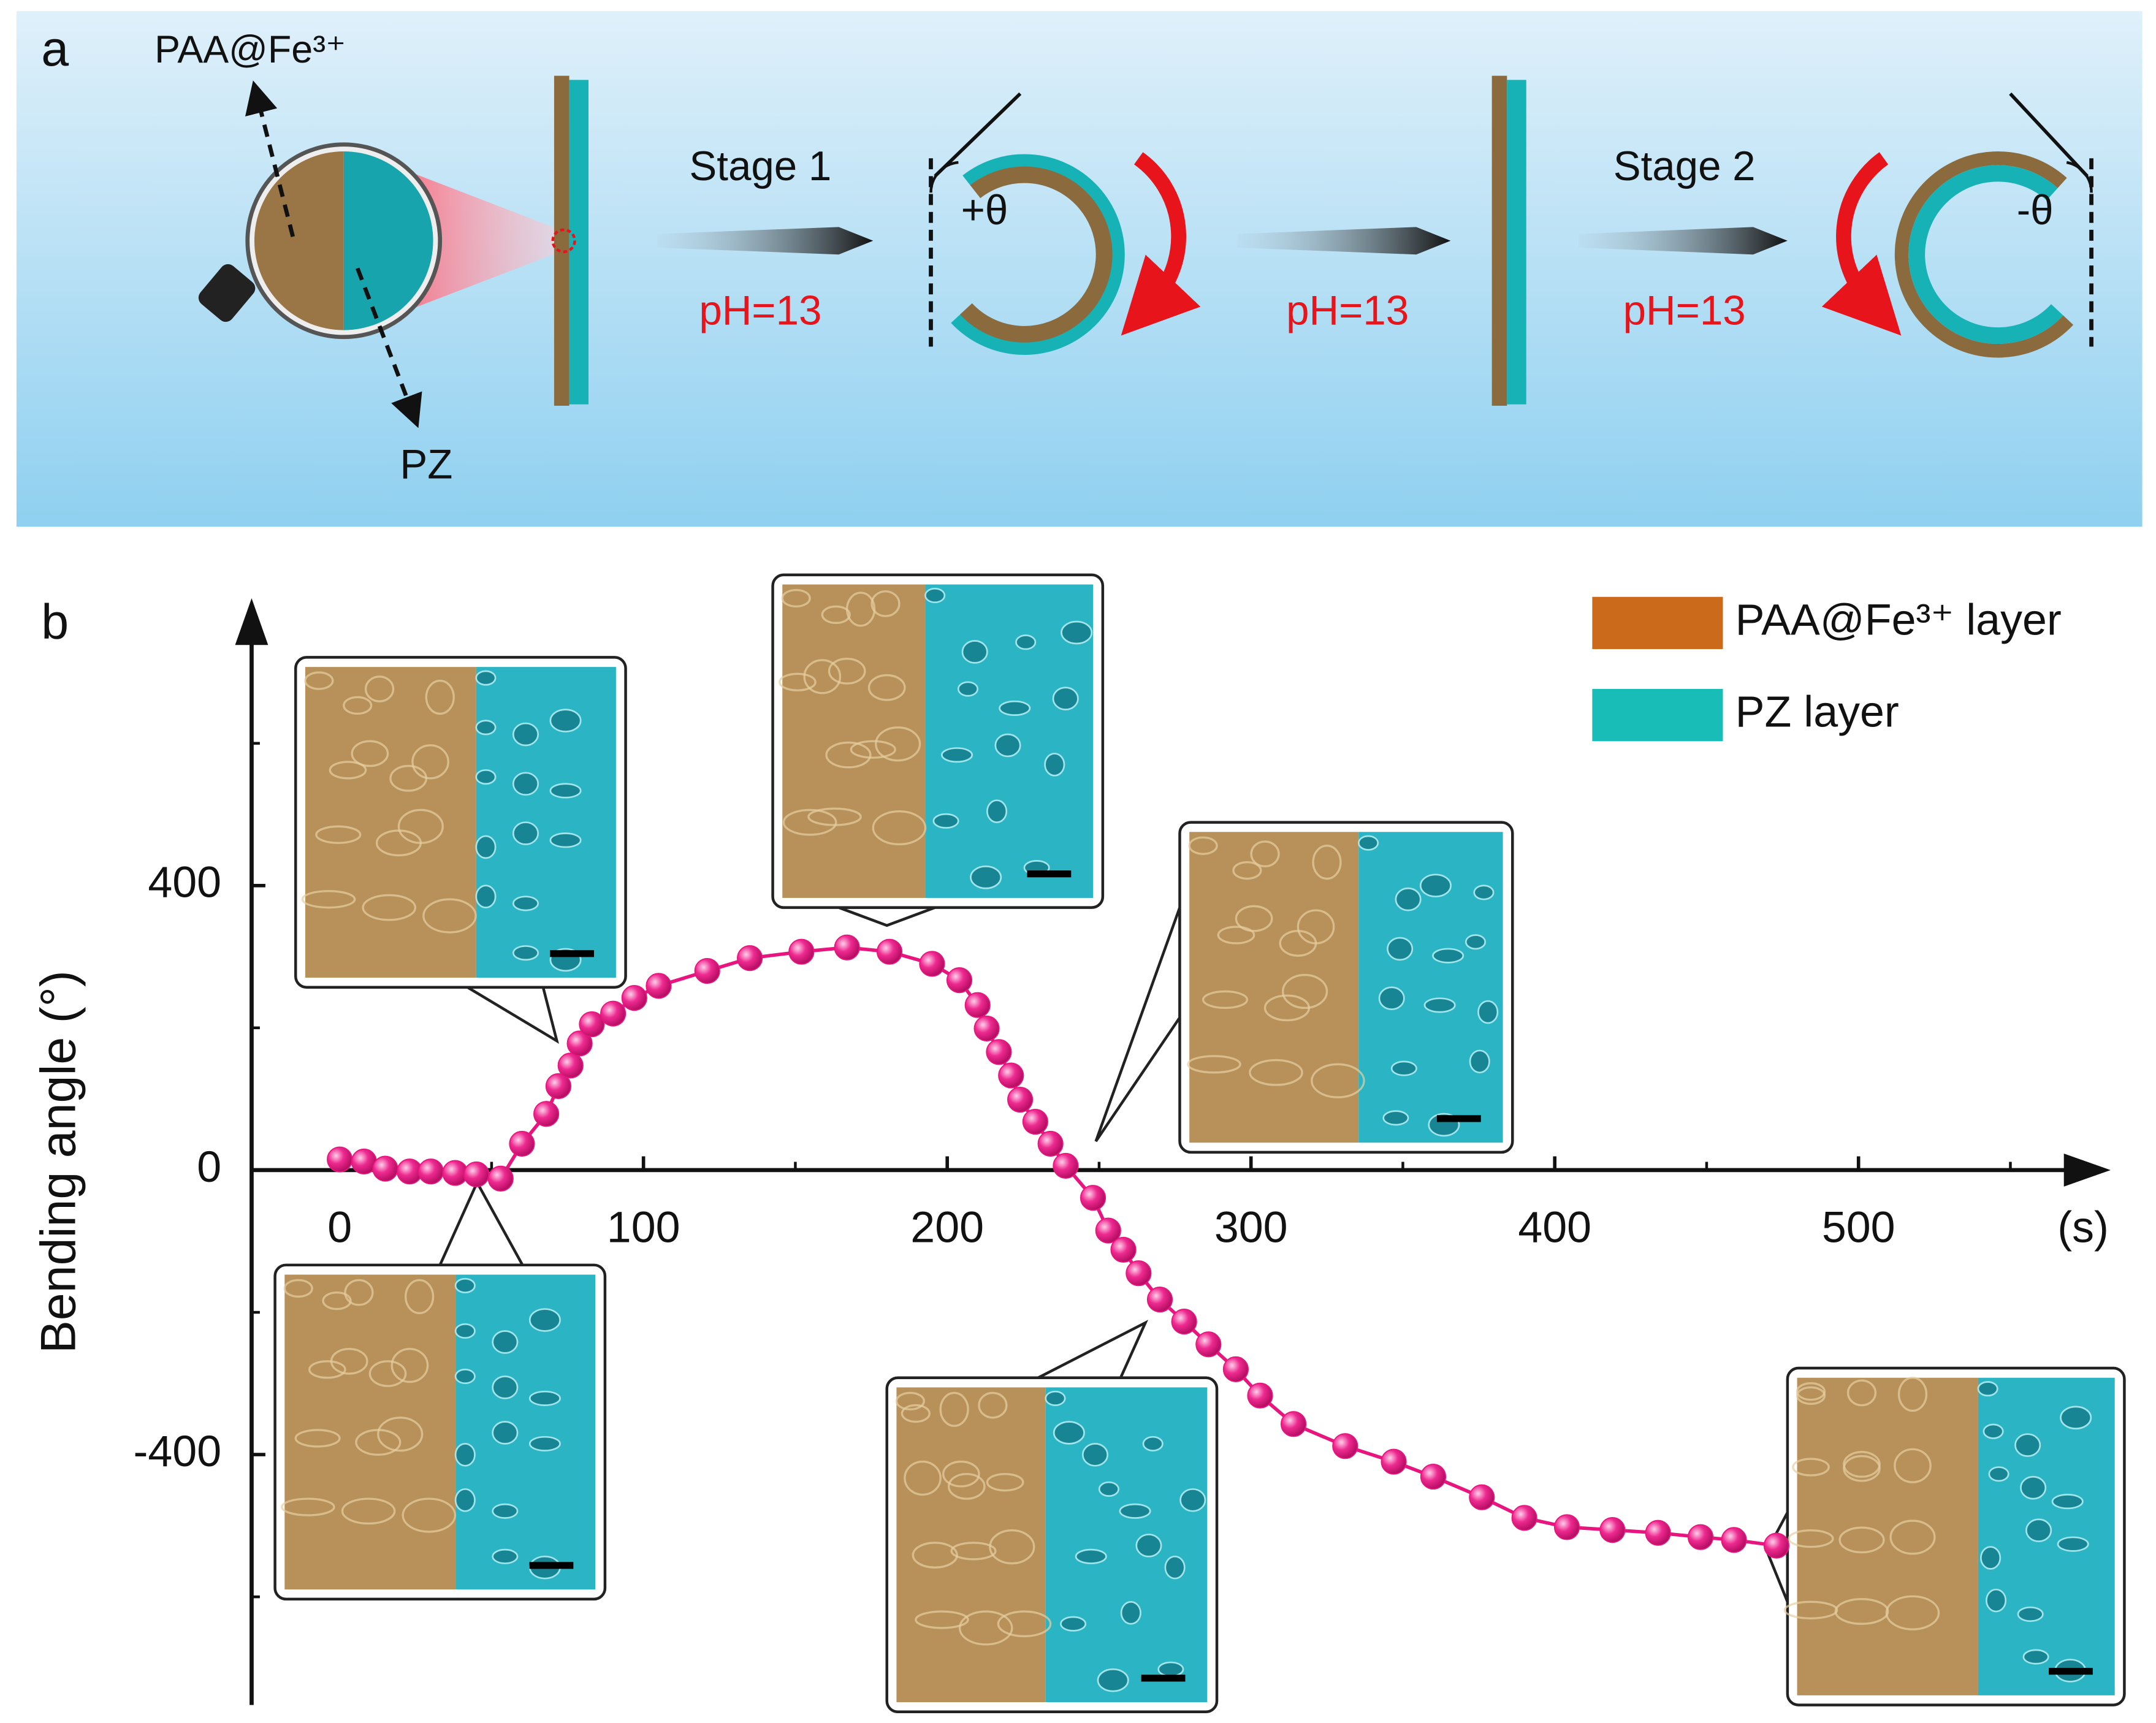 This screenshot has width=2156, height=1723. I want to click on legend-swatch, so click(1657, 622).